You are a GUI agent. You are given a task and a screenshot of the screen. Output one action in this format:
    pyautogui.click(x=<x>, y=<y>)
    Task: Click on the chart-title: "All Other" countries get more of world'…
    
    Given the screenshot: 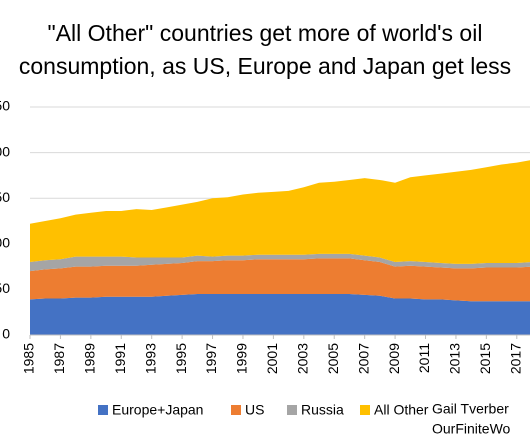 What is the action you would take?
    pyautogui.click(x=265, y=33)
    